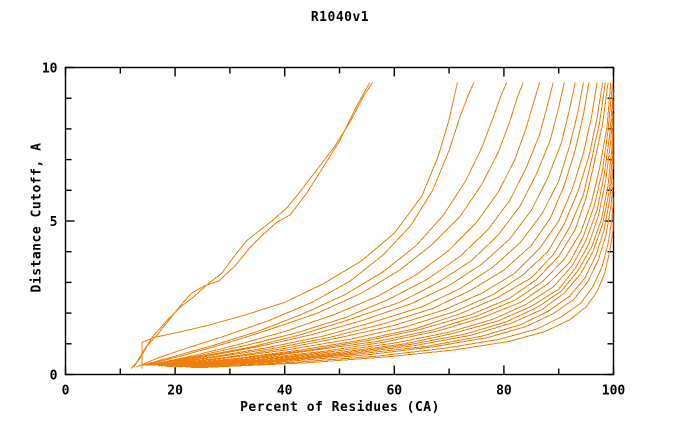 The image size is (680, 440). I want to click on x-tick-label: 0, so click(66, 391).